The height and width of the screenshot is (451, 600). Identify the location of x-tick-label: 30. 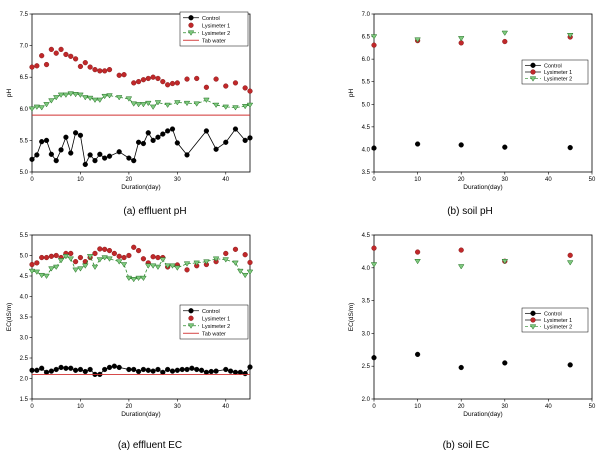
(177, 180).